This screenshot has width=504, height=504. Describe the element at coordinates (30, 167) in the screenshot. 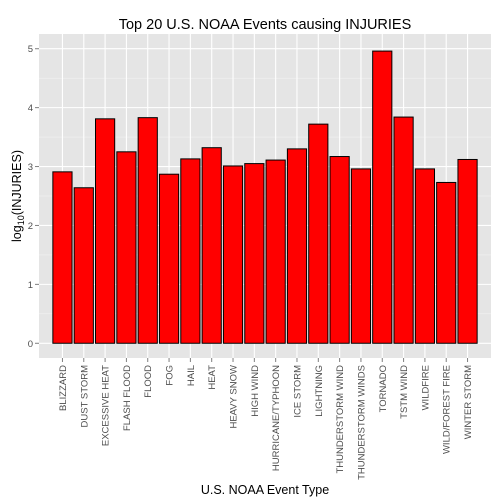

I see `y-tick-label: 3` at that location.